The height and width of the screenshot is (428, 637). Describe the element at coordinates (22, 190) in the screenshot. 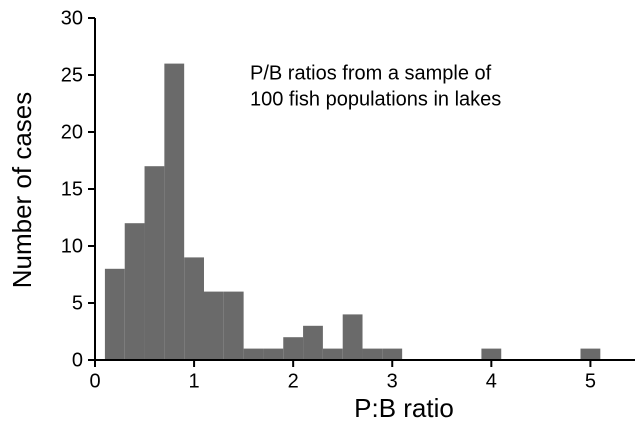

I see `y-axis-label: Number of cases` at that location.